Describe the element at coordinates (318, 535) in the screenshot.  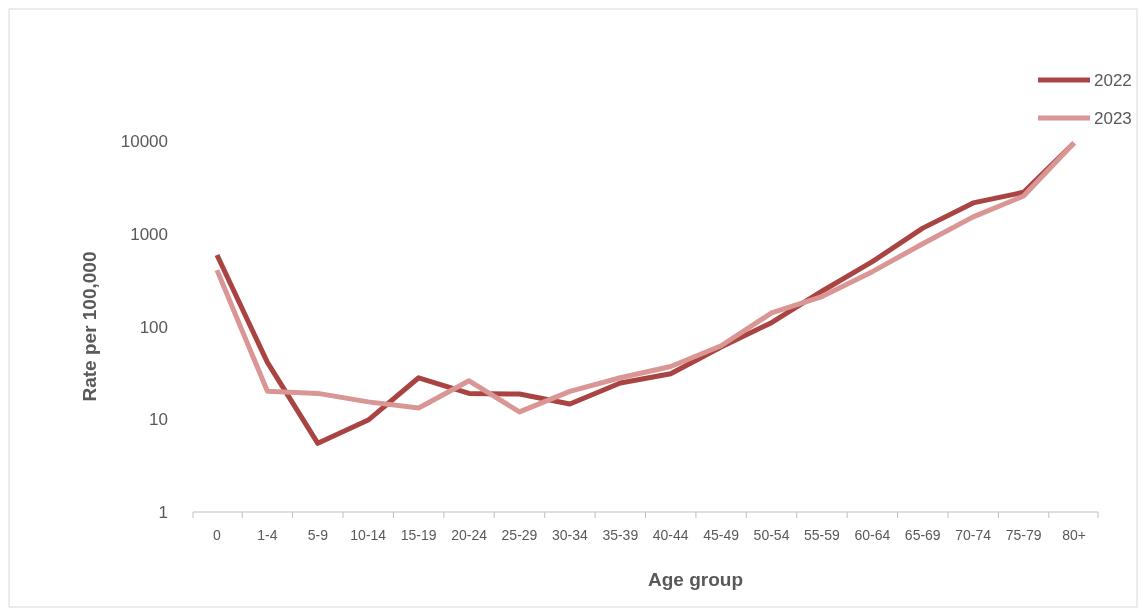
I see `x-tick-label: 5-9` at that location.